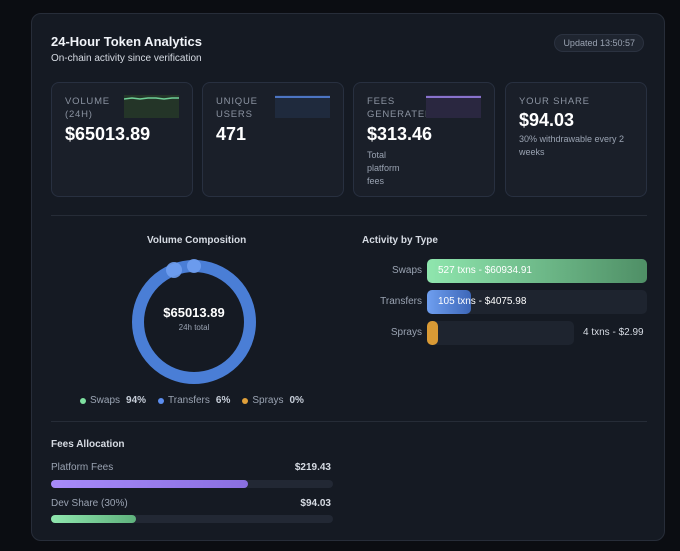 The image size is (680, 551). I want to click on dev-share-bar, so click(93, 519).